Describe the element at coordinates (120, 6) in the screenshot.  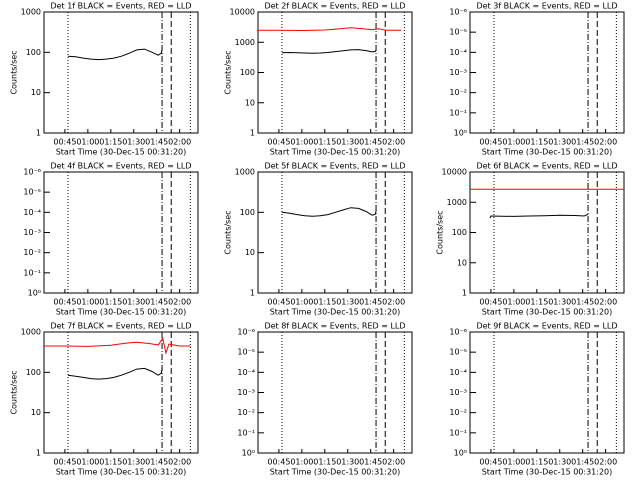
I see `chart-title: Det 1f BLACK = Events, RED = LLD` at that location.